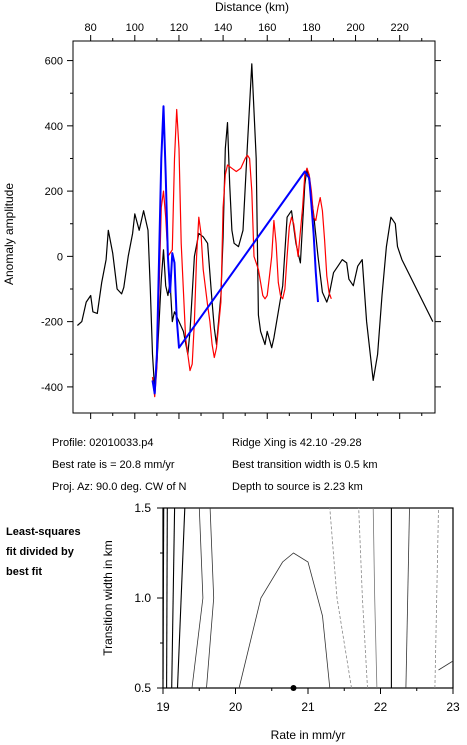 This screenshot has height=745, width=467. What do you see at coordinates (54, 62) in the screenshot?
I see `amplitude-tick-label: 600` at bounding box center [54, 62].